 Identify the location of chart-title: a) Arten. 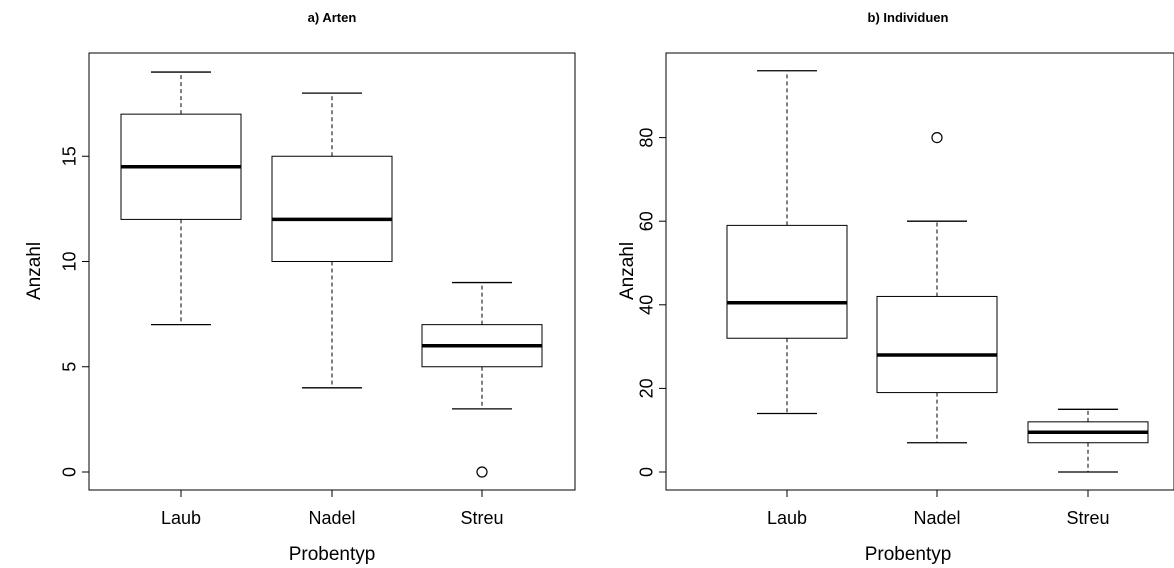
(332, 17).